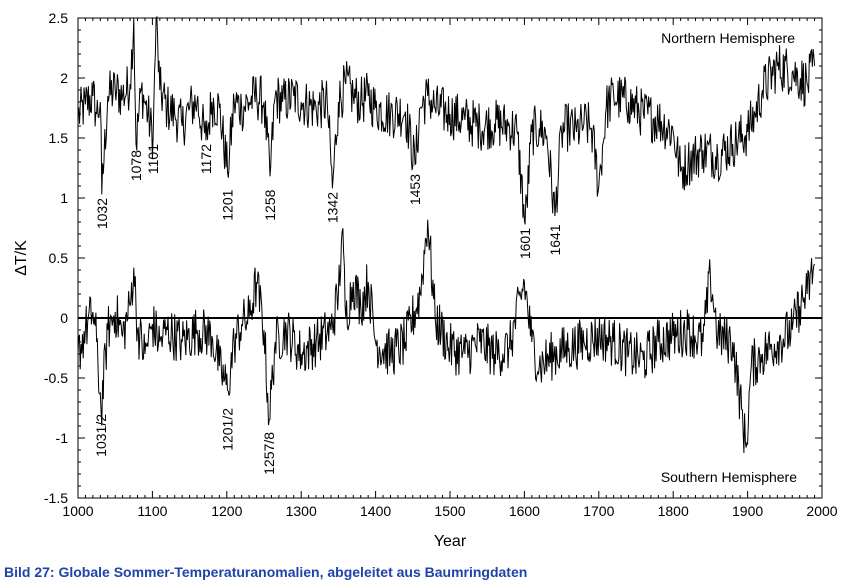 This screenshot has width=866, height=588. Describe the element at coordinates (524, 511) in the screenshot. I see `x-tick-label: 1600` at that location.